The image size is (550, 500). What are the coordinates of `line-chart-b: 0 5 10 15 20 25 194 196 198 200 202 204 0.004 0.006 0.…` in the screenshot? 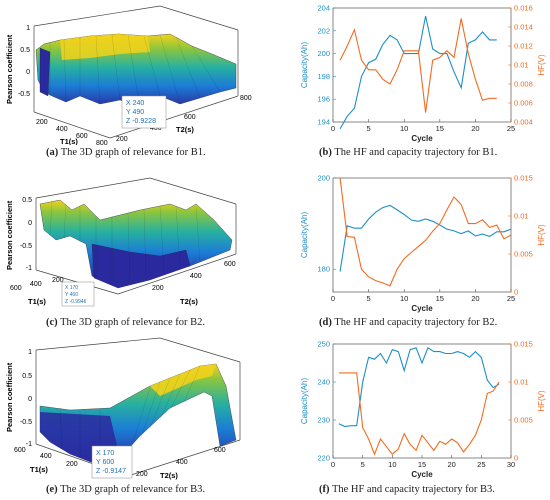 It's located at (423, 74).